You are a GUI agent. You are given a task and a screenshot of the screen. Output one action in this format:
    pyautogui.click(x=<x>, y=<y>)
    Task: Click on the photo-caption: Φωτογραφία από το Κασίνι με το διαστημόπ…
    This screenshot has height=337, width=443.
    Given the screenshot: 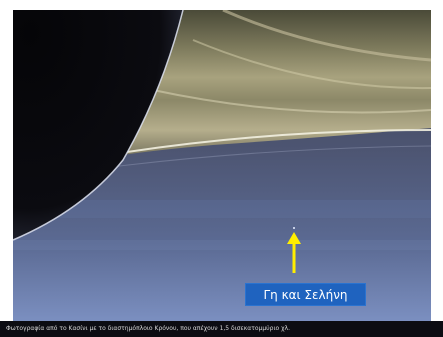 What is the action you would take?
    pyautogui.click(x=221, y=329)
    